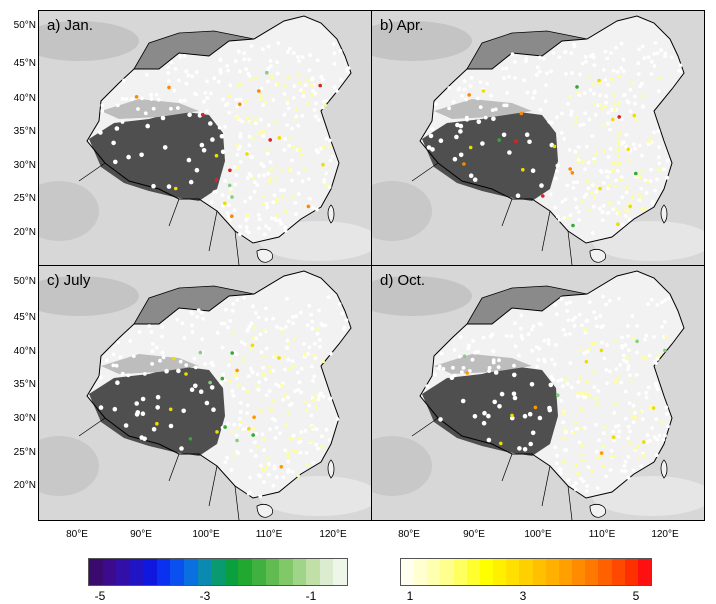 The height and width of the screenshot is (604, 716). Describe the element at coordinates (636, 596) in the screenshot. I see `colorbar-label: 5` at that location.